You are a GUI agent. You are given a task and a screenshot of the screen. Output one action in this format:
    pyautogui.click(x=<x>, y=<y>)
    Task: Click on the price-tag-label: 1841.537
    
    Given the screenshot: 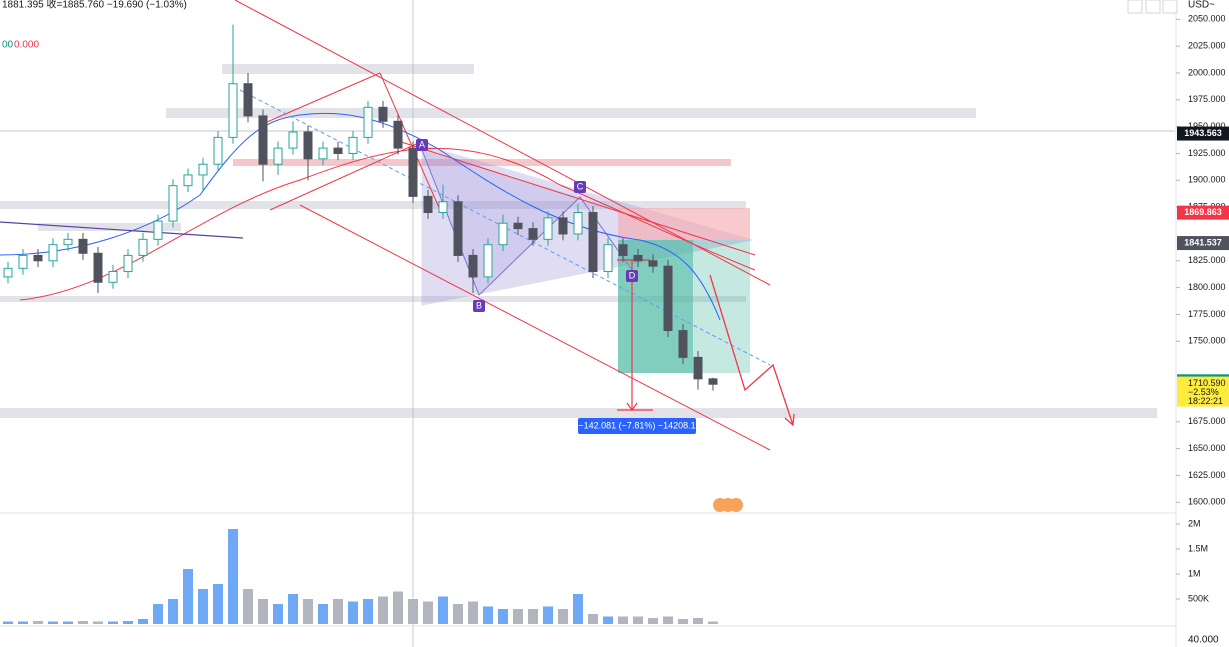 What is the action you would take?
    pyautogui.click(x=1203, y=242)
    